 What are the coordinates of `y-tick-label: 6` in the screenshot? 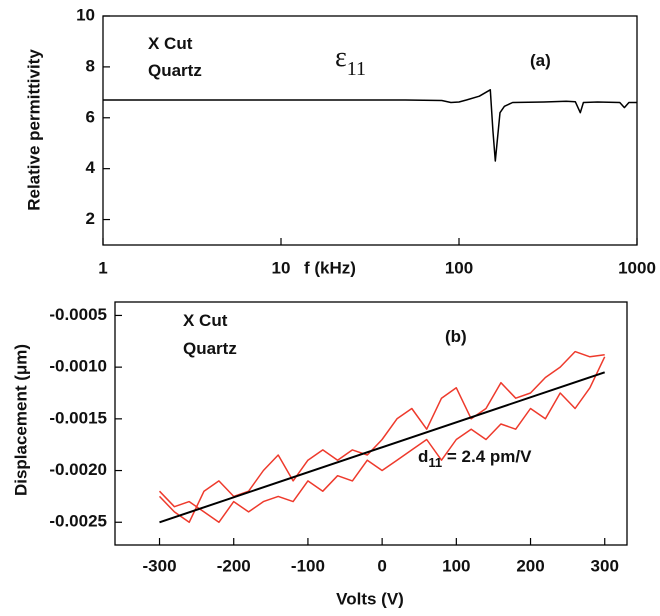 It's located at (90, 116).